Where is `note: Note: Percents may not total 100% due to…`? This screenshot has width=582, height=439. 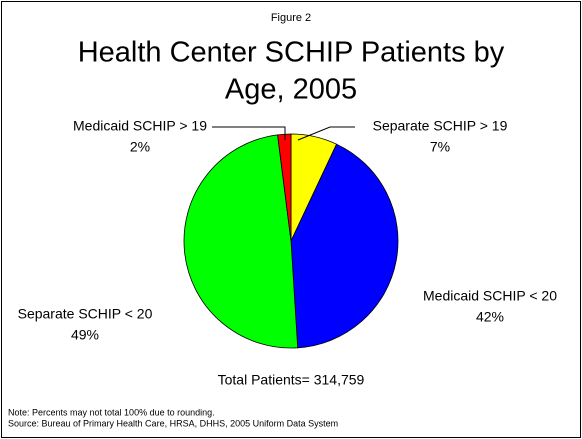 note: Note: Percents may not total 100% due to… is located at coordinates (111, 412).